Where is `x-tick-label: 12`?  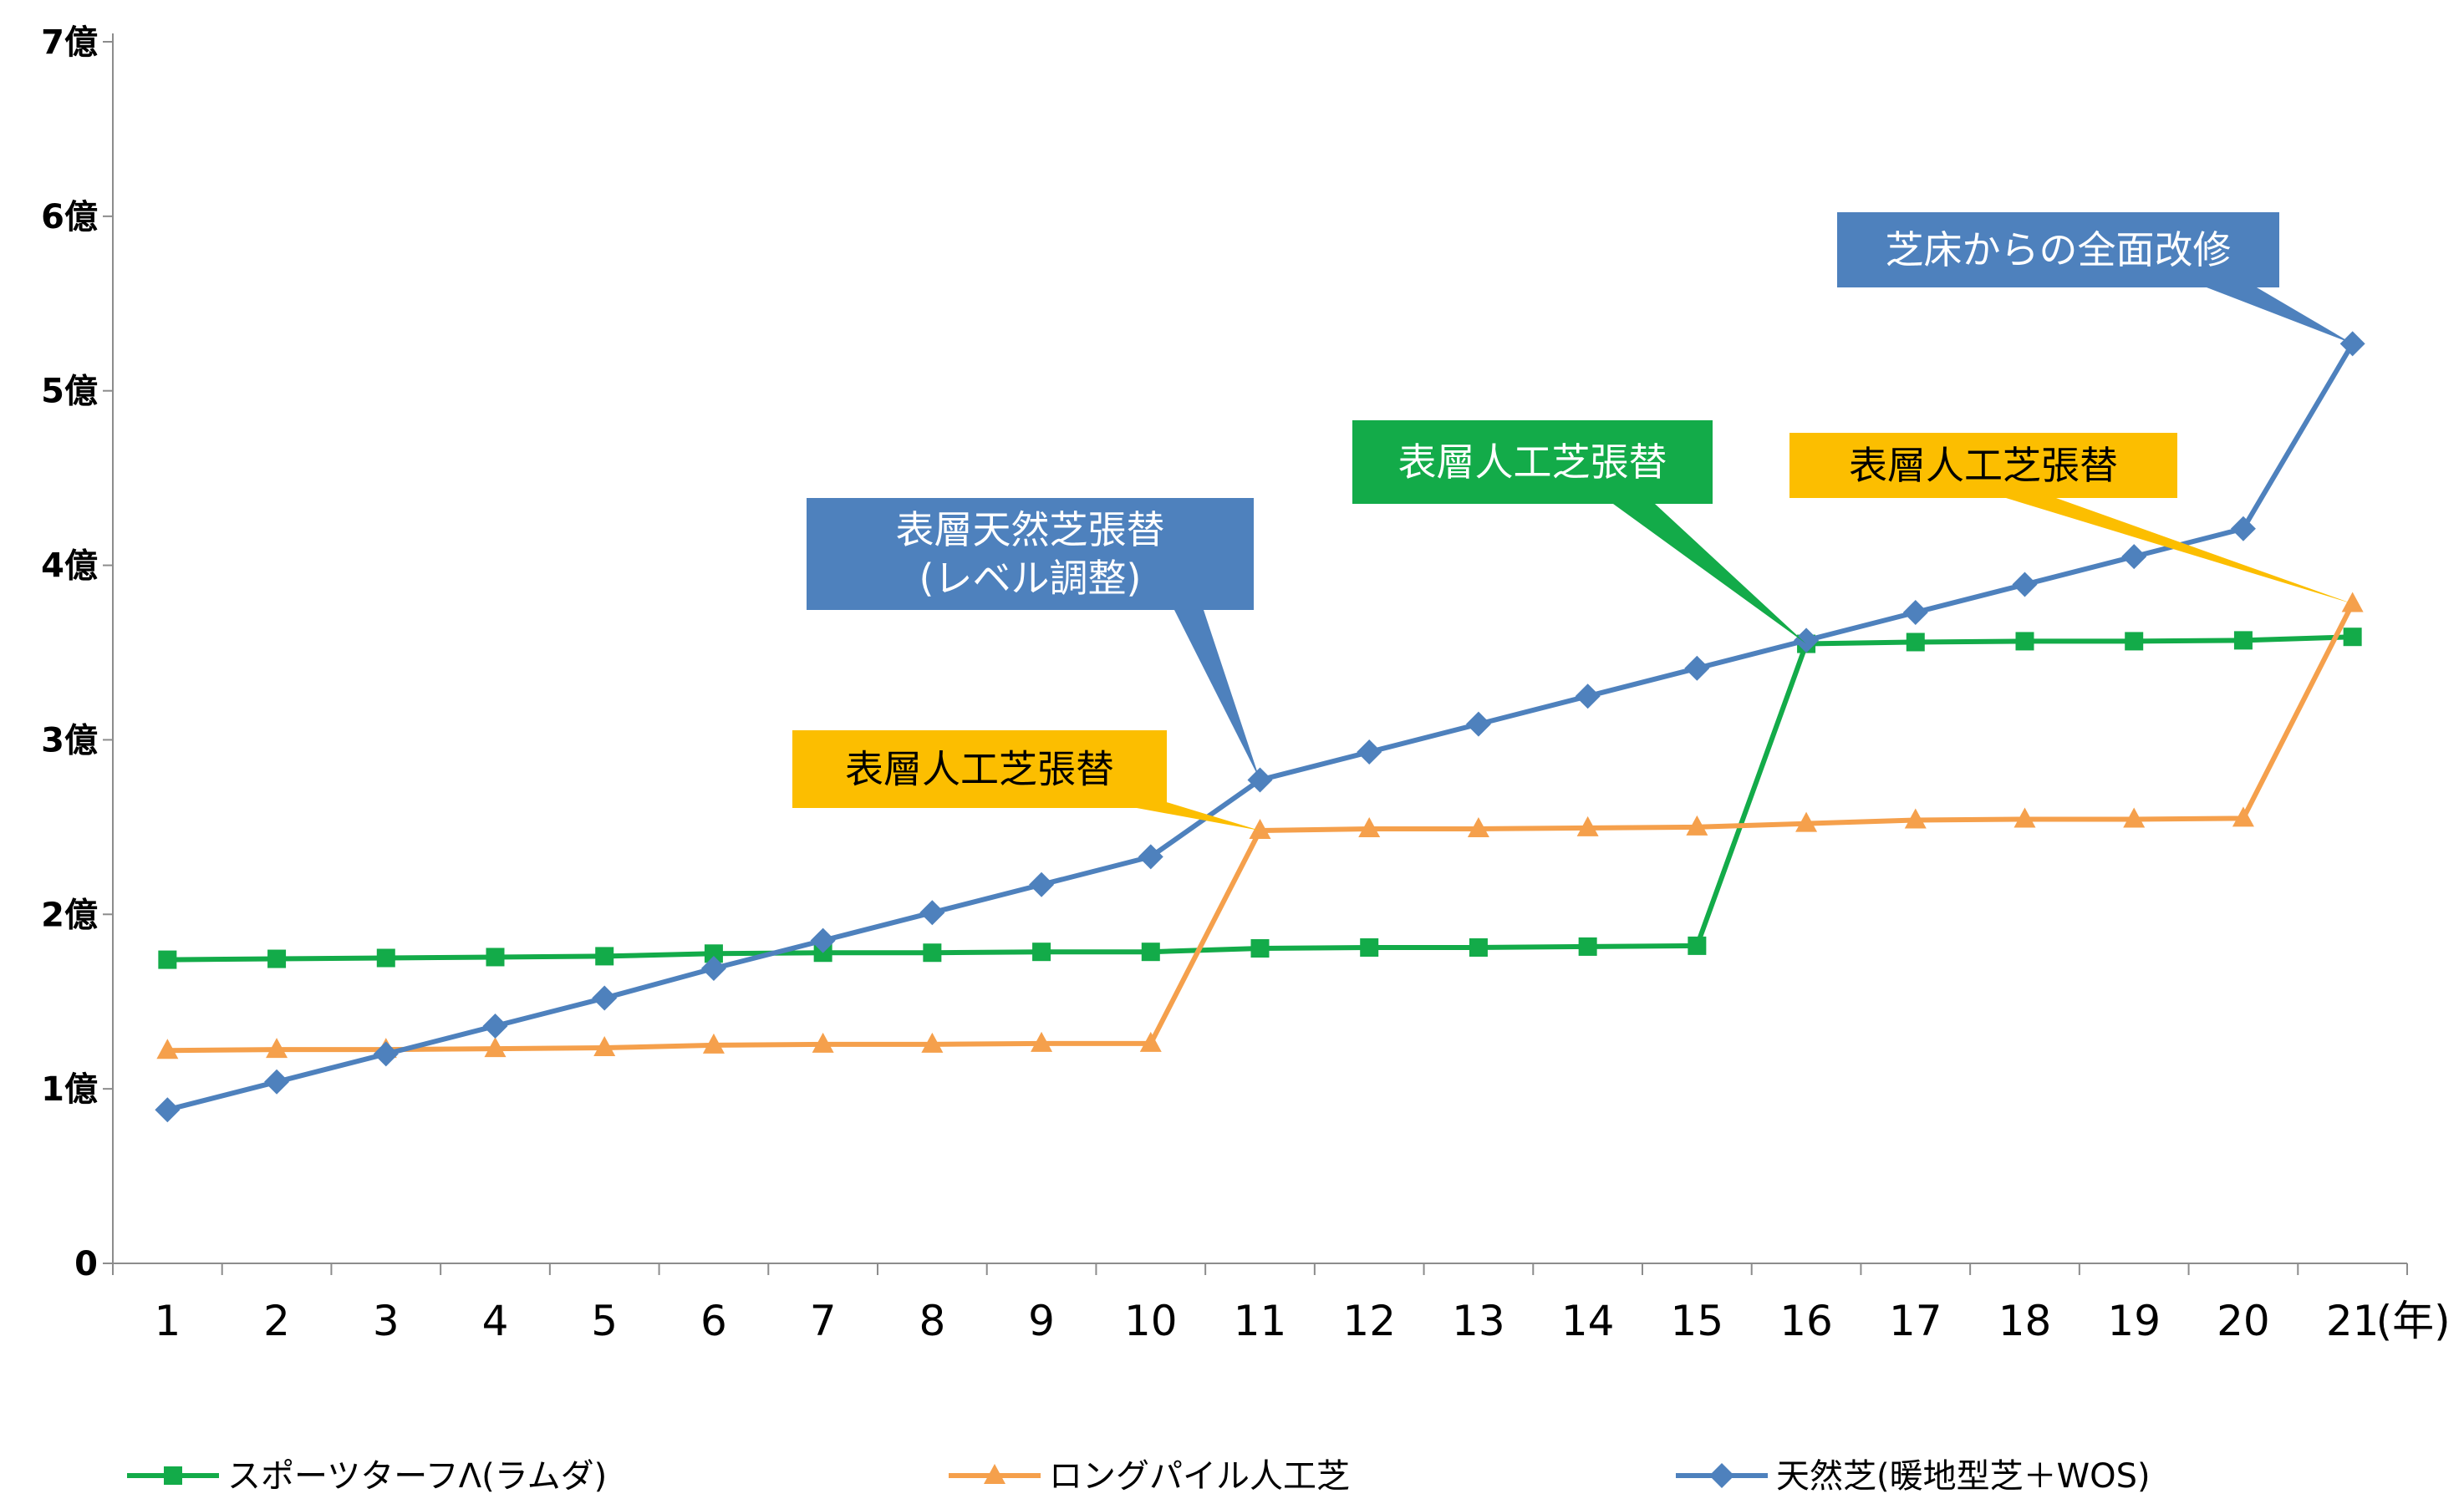 x-tick-label: 12 is located at coordinates (1369, 1321).